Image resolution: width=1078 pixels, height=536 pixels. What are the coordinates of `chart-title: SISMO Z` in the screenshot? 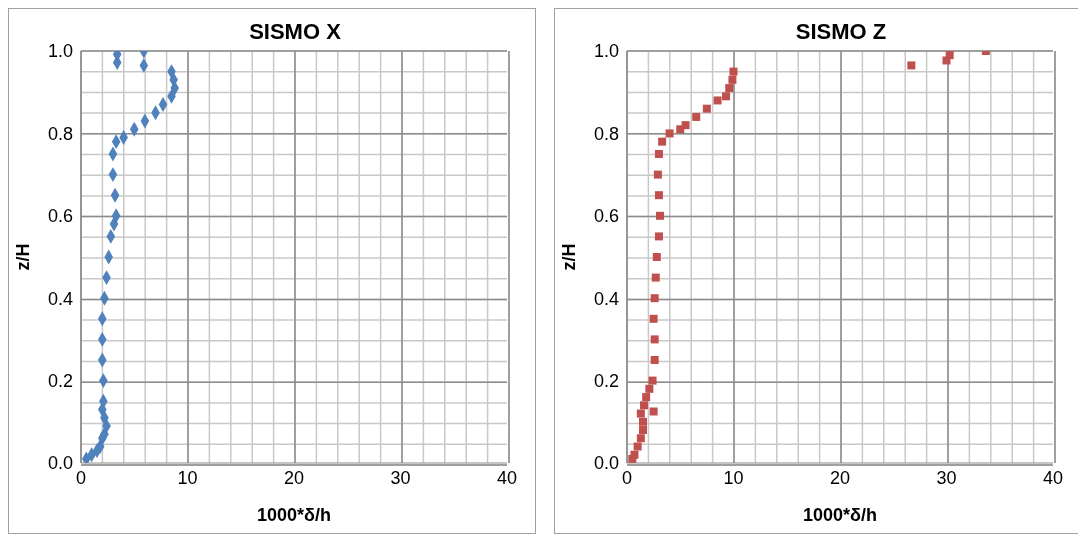 It's located at (841, 32).